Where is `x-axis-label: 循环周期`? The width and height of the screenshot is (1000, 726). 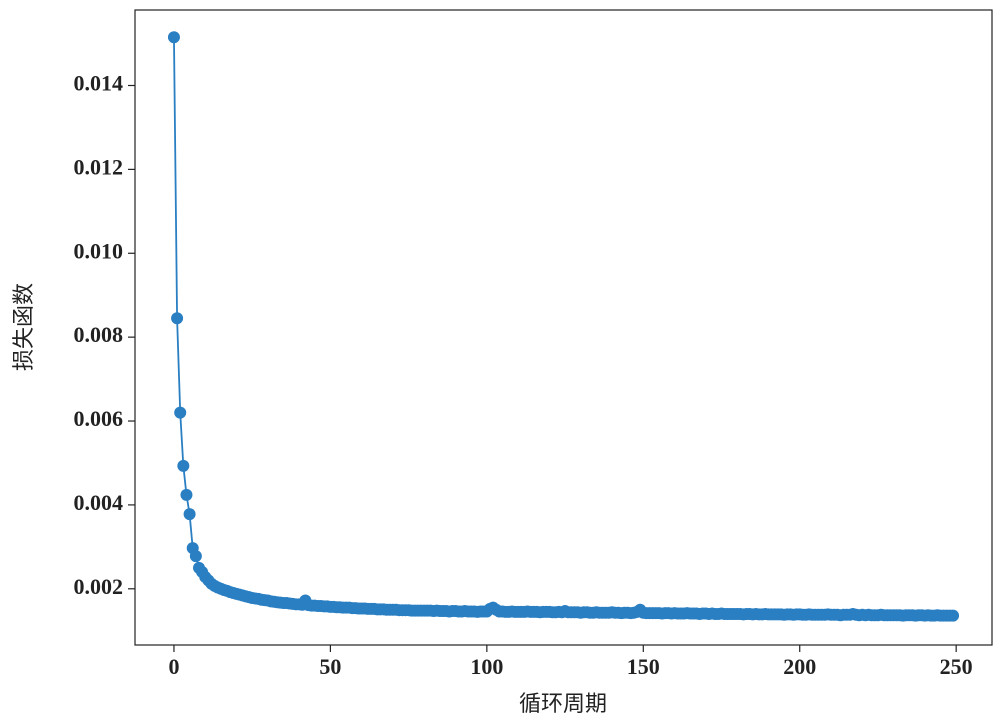
x-axis-label: 循环周期 is located at coordinates (563, 703).